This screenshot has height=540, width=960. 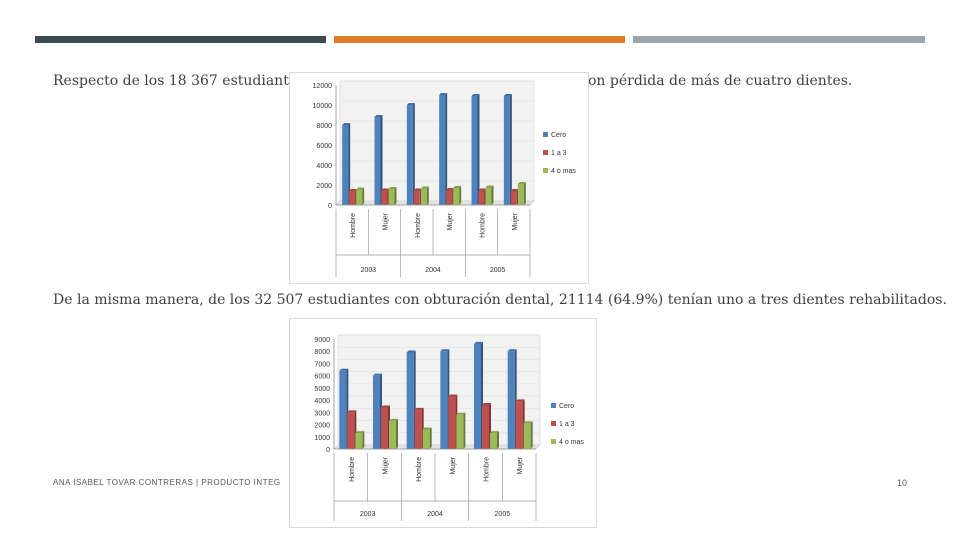 I want to click on group-label: 2004, so click(x=433, y=270).